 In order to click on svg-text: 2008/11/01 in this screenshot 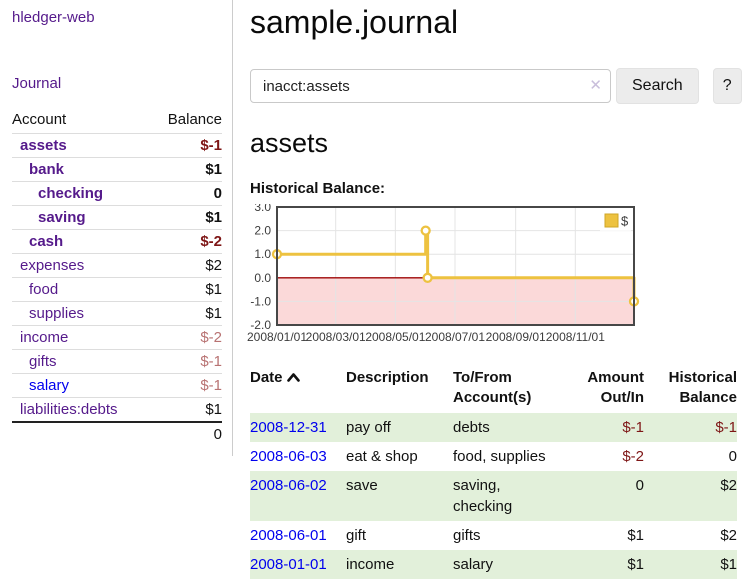, I will do `click(575, 337)`.